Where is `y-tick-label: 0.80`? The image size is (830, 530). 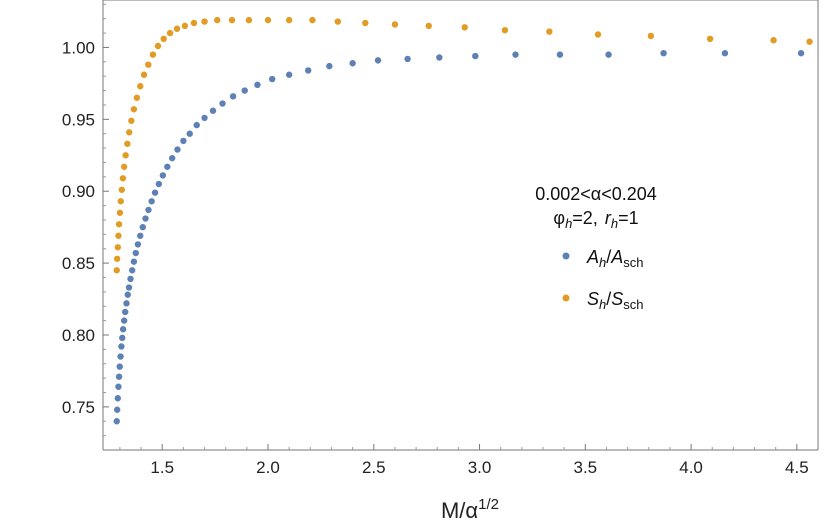 y-tick-label: 0.80 is located at coordinates (78, 335).